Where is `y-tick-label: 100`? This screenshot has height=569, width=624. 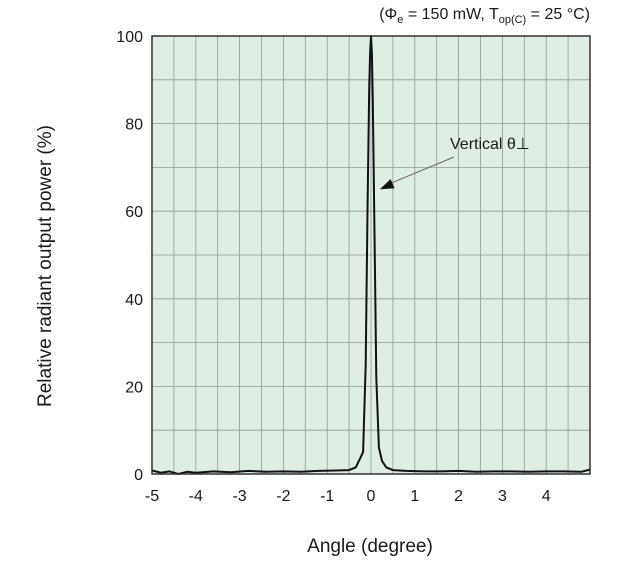 y-tick-label: 100 is located at coordinates (129, 37).